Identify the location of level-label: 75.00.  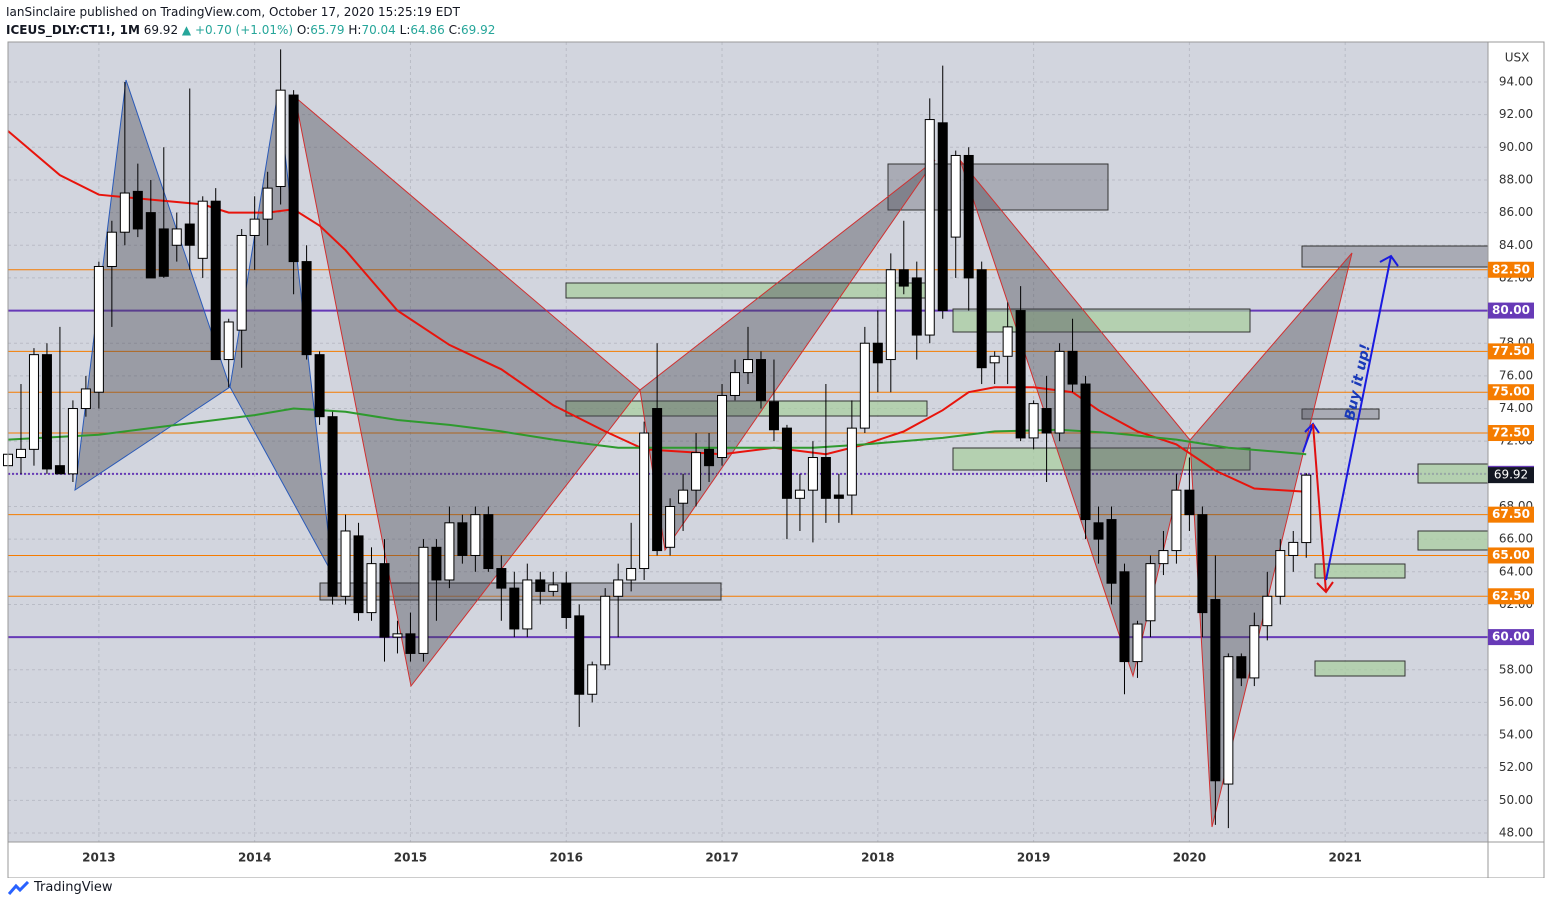
(1511, 392).